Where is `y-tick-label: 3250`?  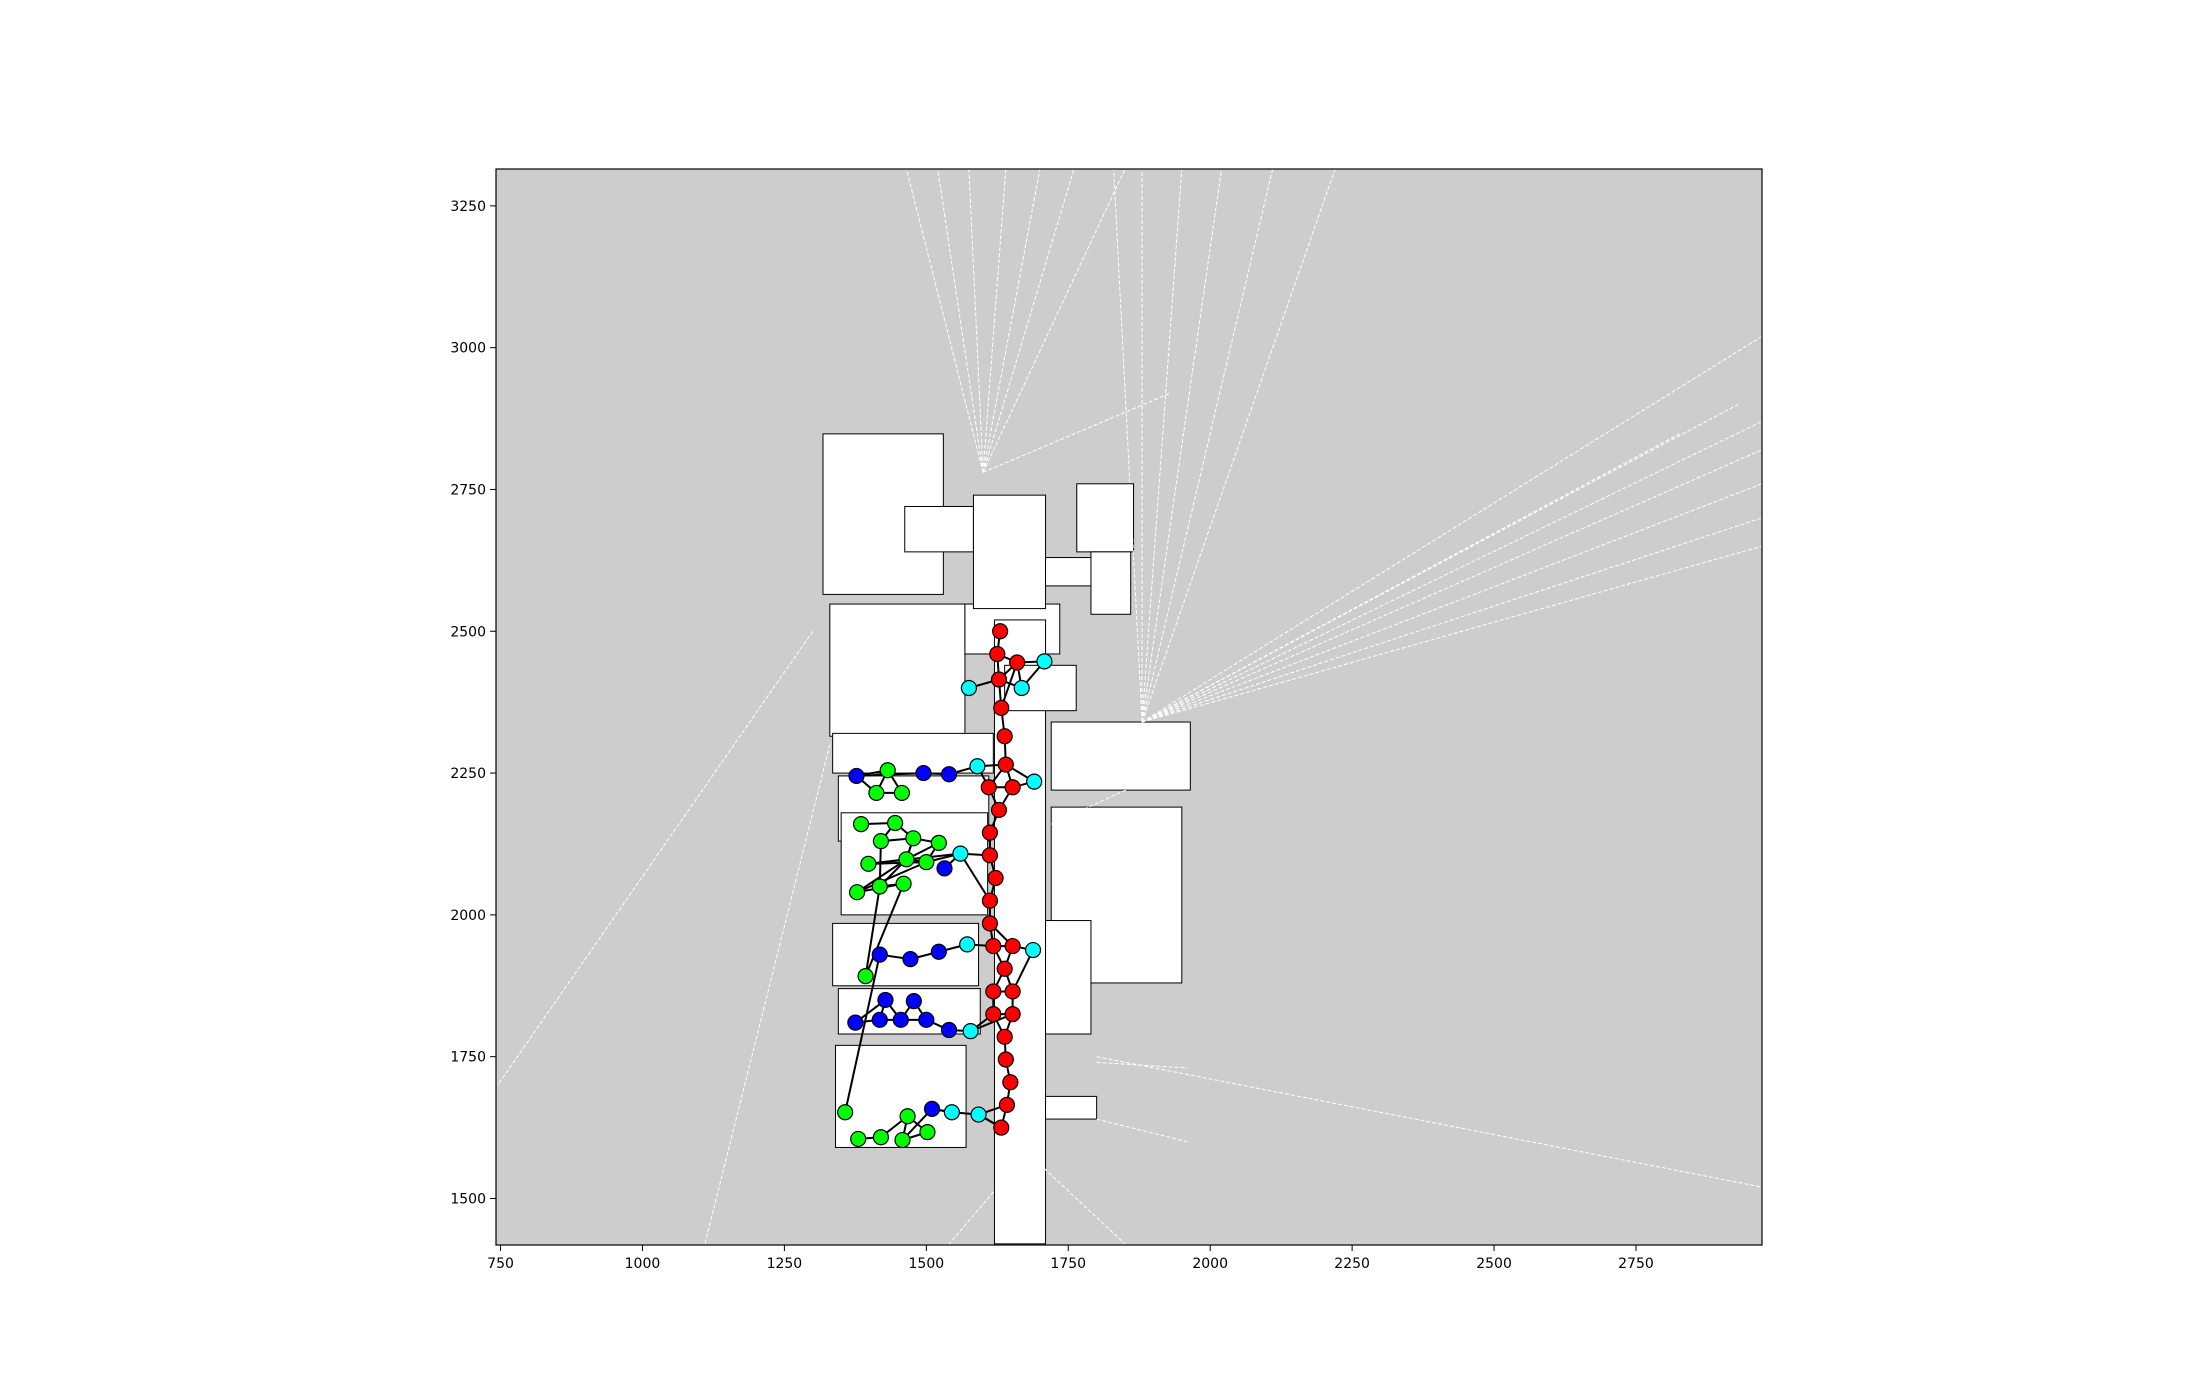
y-tick-label: 3250 is located at coordinates (468, 207).